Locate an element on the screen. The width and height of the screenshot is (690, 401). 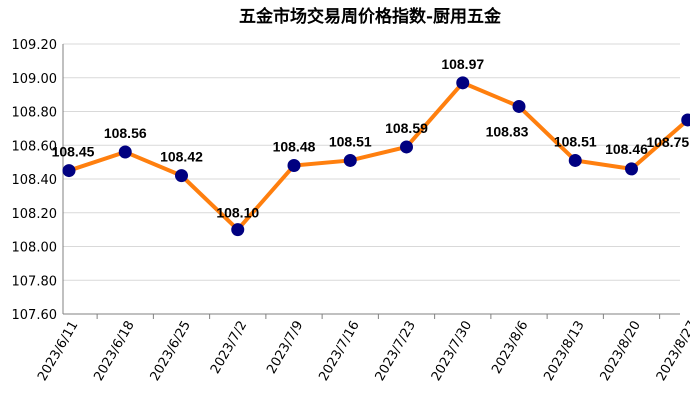
x-tick-label: 2023/7/23 is located at coordinates (396, 351).